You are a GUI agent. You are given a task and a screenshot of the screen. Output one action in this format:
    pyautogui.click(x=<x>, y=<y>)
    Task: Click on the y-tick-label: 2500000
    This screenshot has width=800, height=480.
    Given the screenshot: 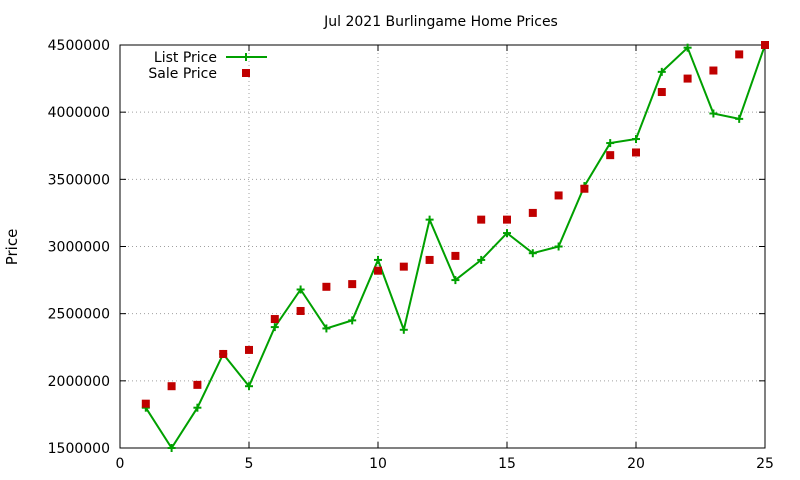 What is the action you would take?
    pyautogui.click(x=79, y=315)
    